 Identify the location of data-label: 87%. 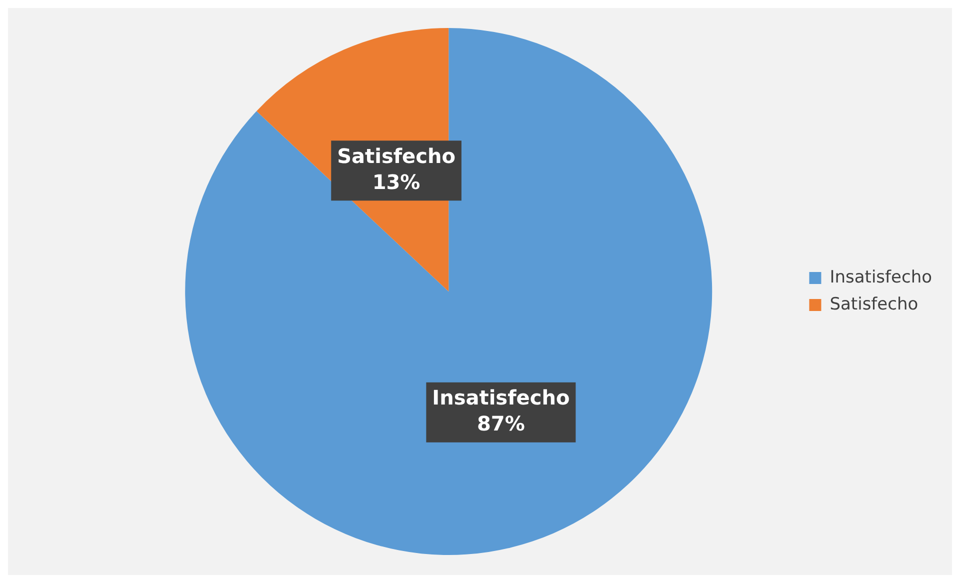
(501, 424).